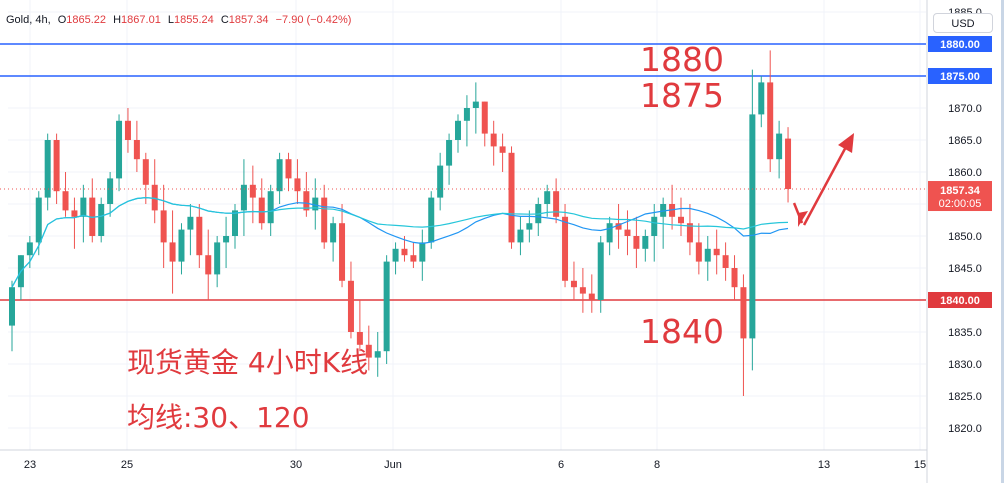 Image resolution: width=1004 pixels, height=483 pixels. Describe the element at coordinates (117, 20) in the screenshot. I see `high-label: H` at that location.